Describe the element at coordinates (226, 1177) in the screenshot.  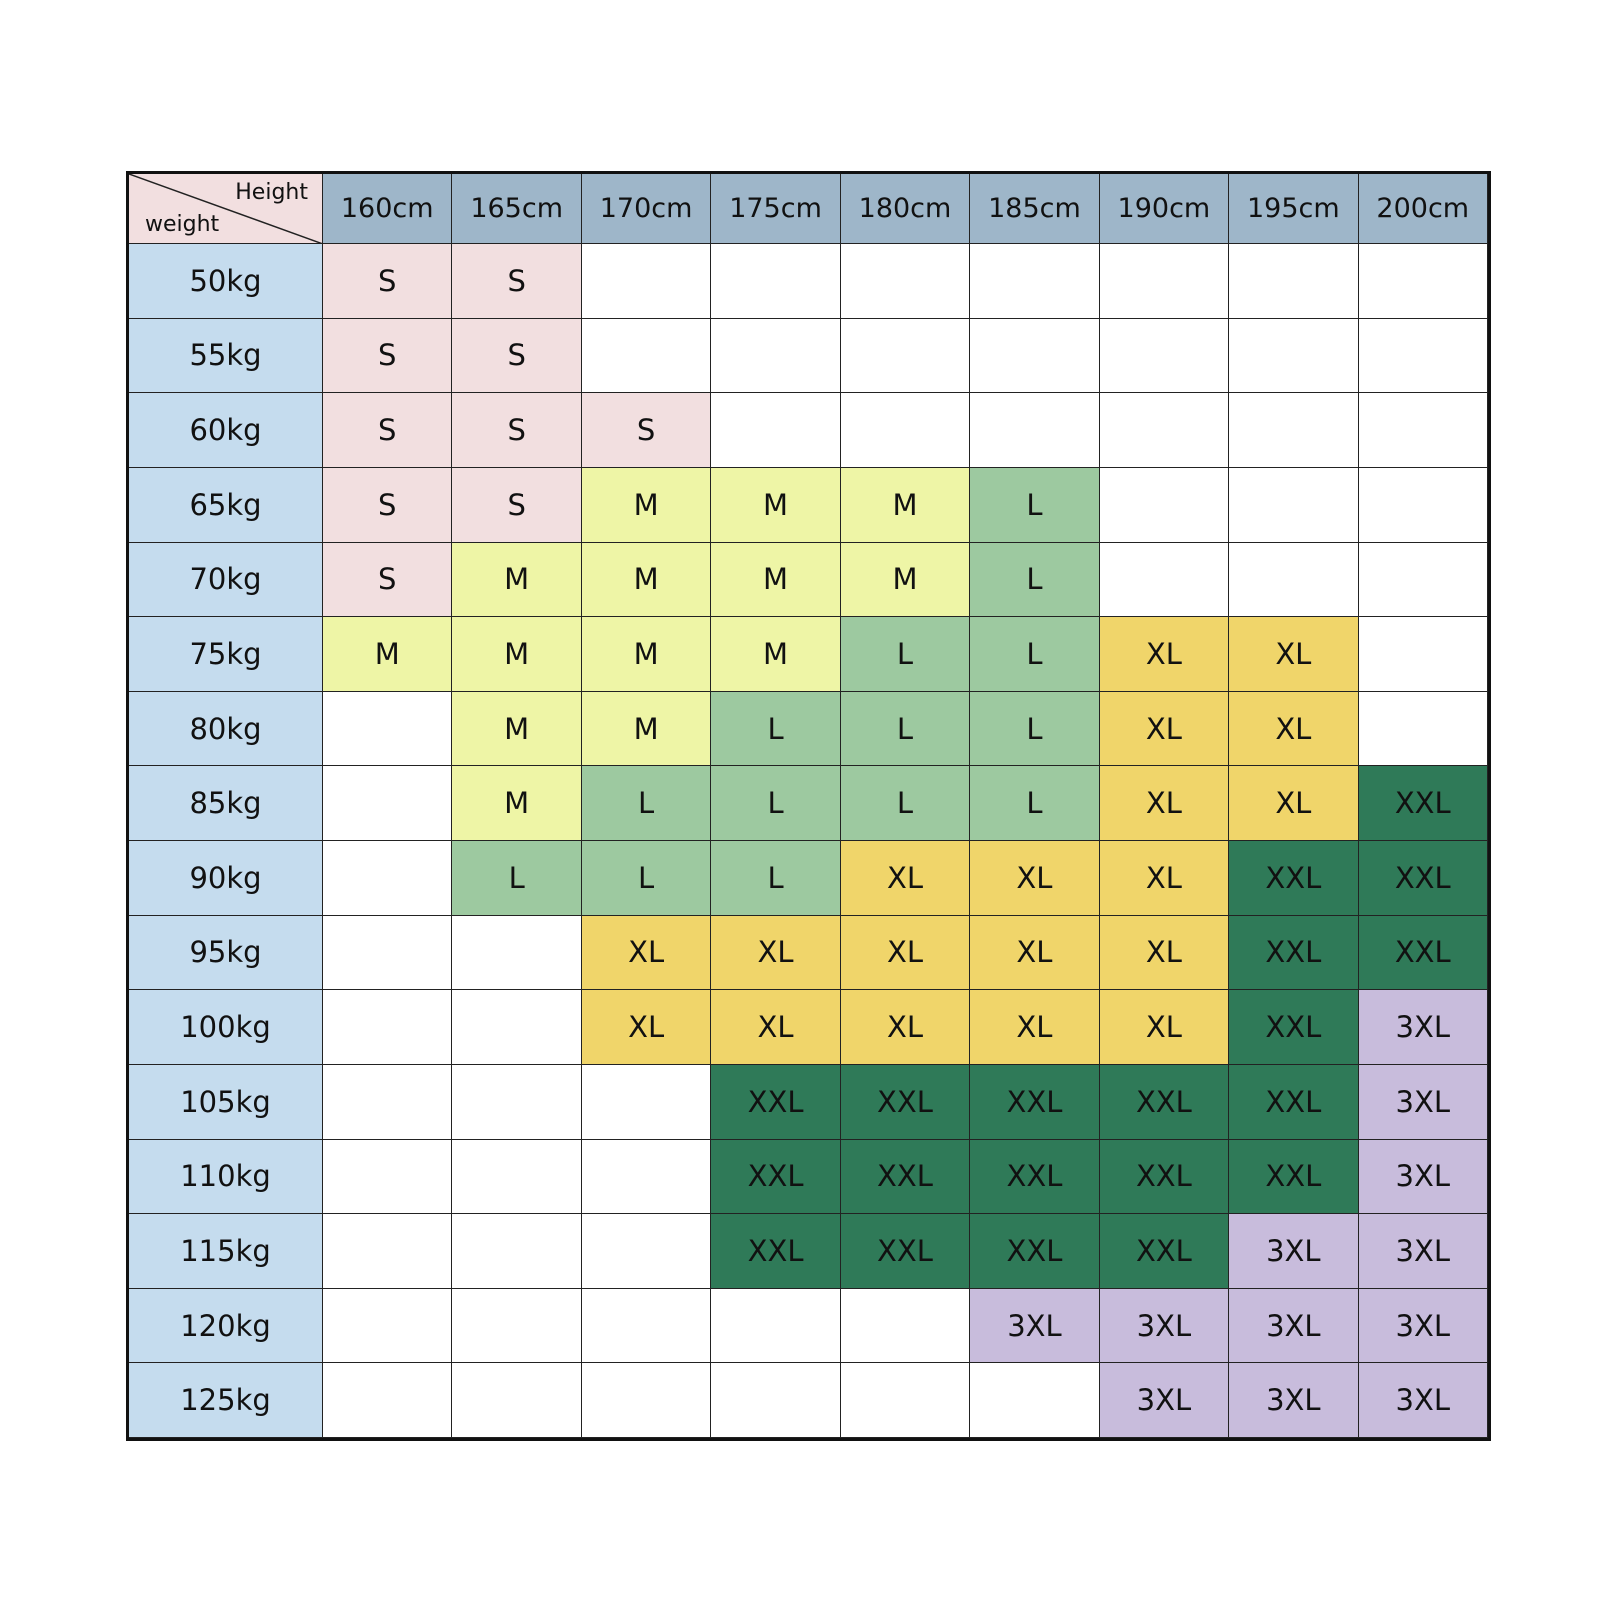
I see `row-header: 110kg` at that location.